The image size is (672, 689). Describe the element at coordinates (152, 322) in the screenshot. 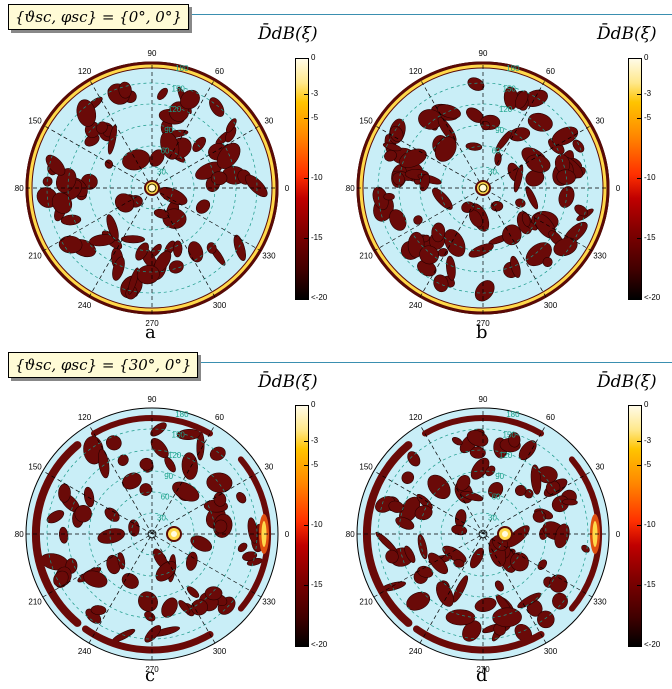

I see `angle-label: 270` at that location.